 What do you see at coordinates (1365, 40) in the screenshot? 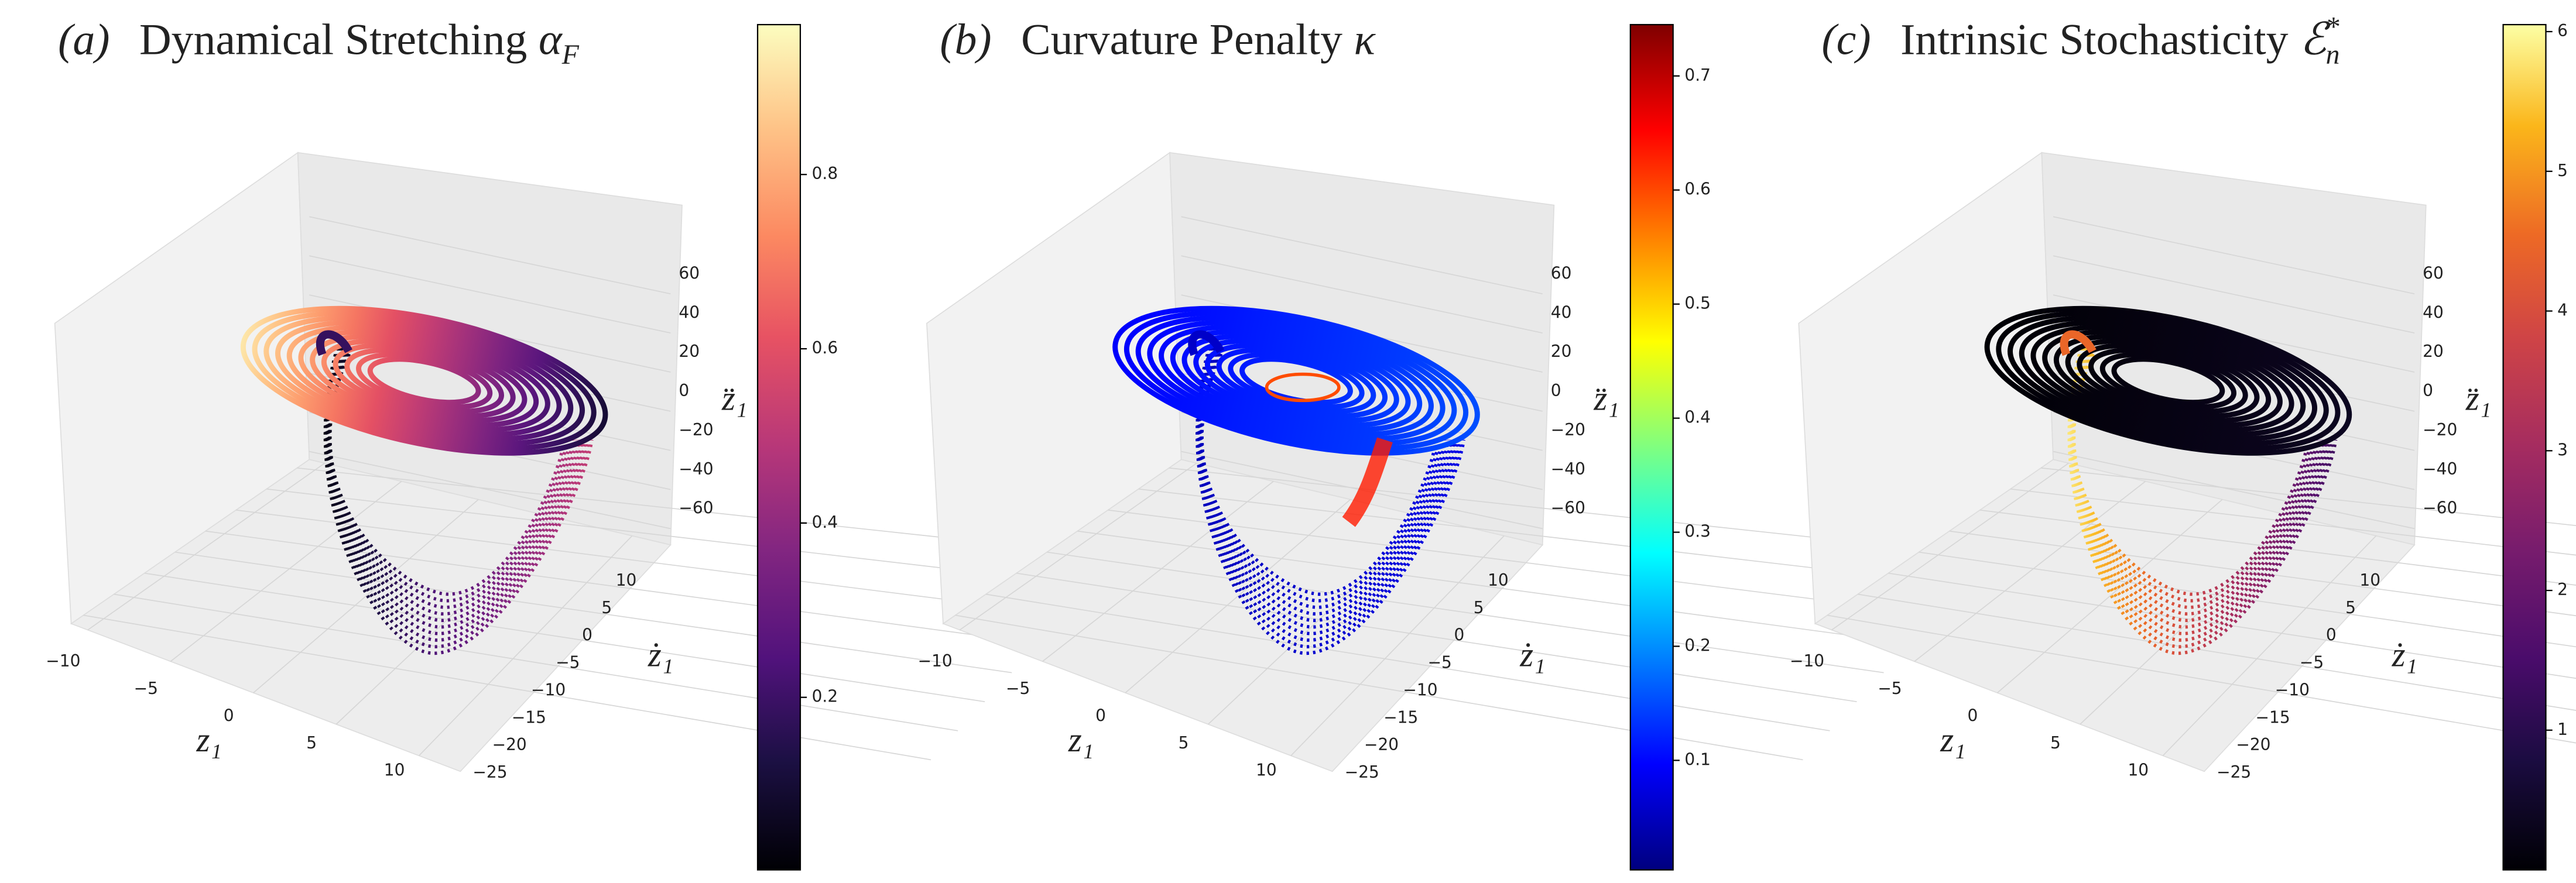
I see `title-symbol: κ` at bounding box center [1365, 40].